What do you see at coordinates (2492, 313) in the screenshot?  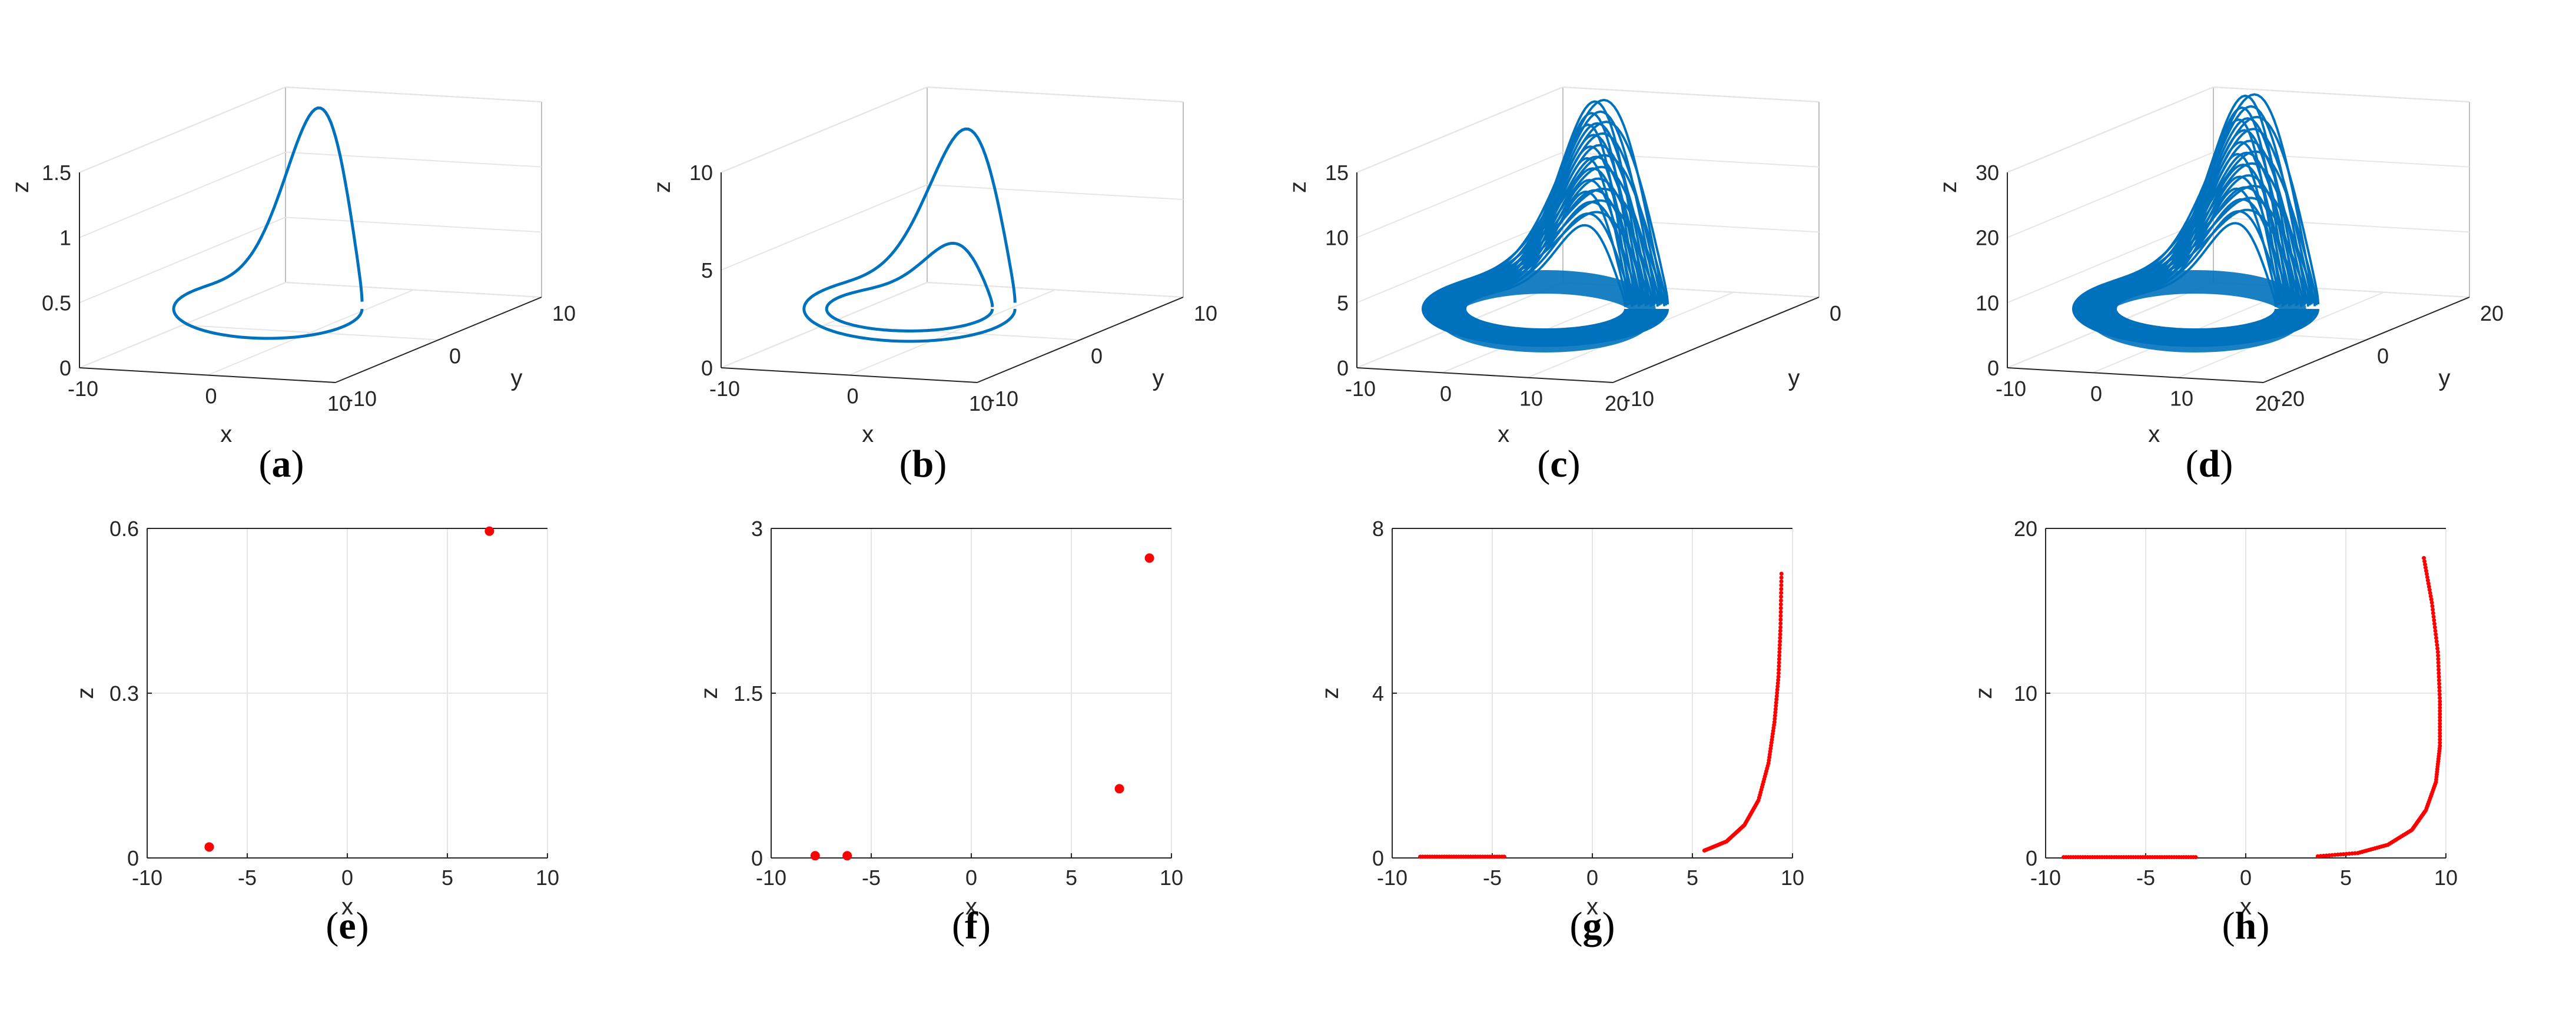 I see `y-tick-label: 20` at bounding box center [2492, 313].